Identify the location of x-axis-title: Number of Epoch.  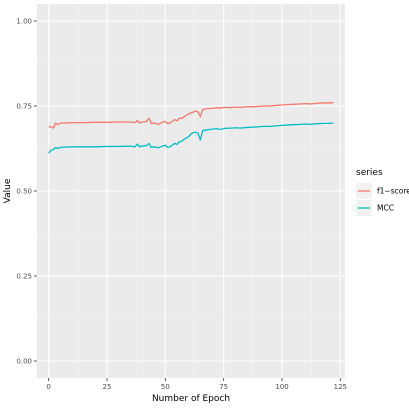
(191, 399).